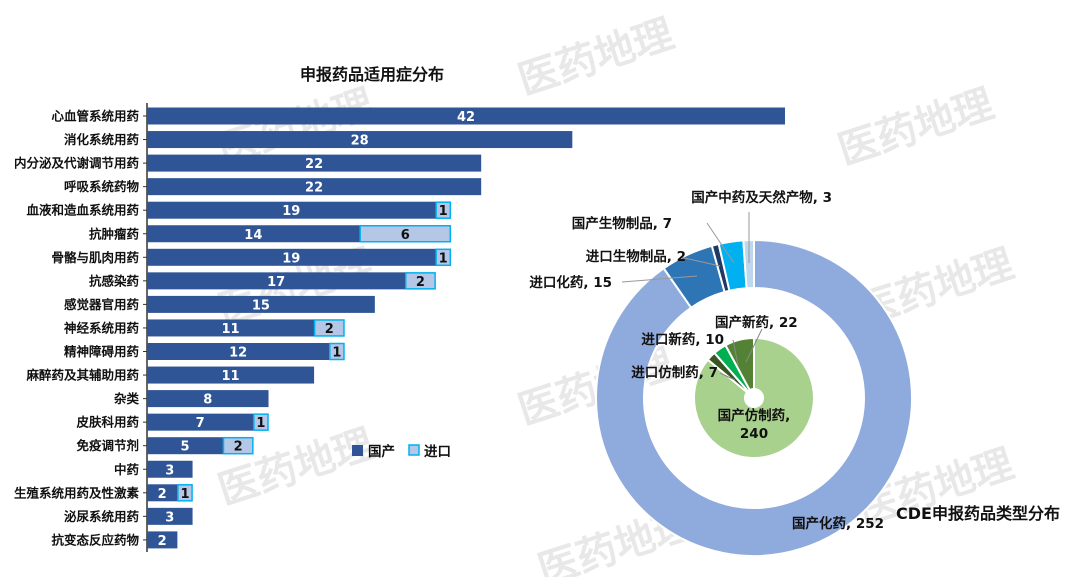 The height and width of the screenshot is (577, 1080). I want to click on category-label: 内分泌及代谢调节用药, so click(77, 163).